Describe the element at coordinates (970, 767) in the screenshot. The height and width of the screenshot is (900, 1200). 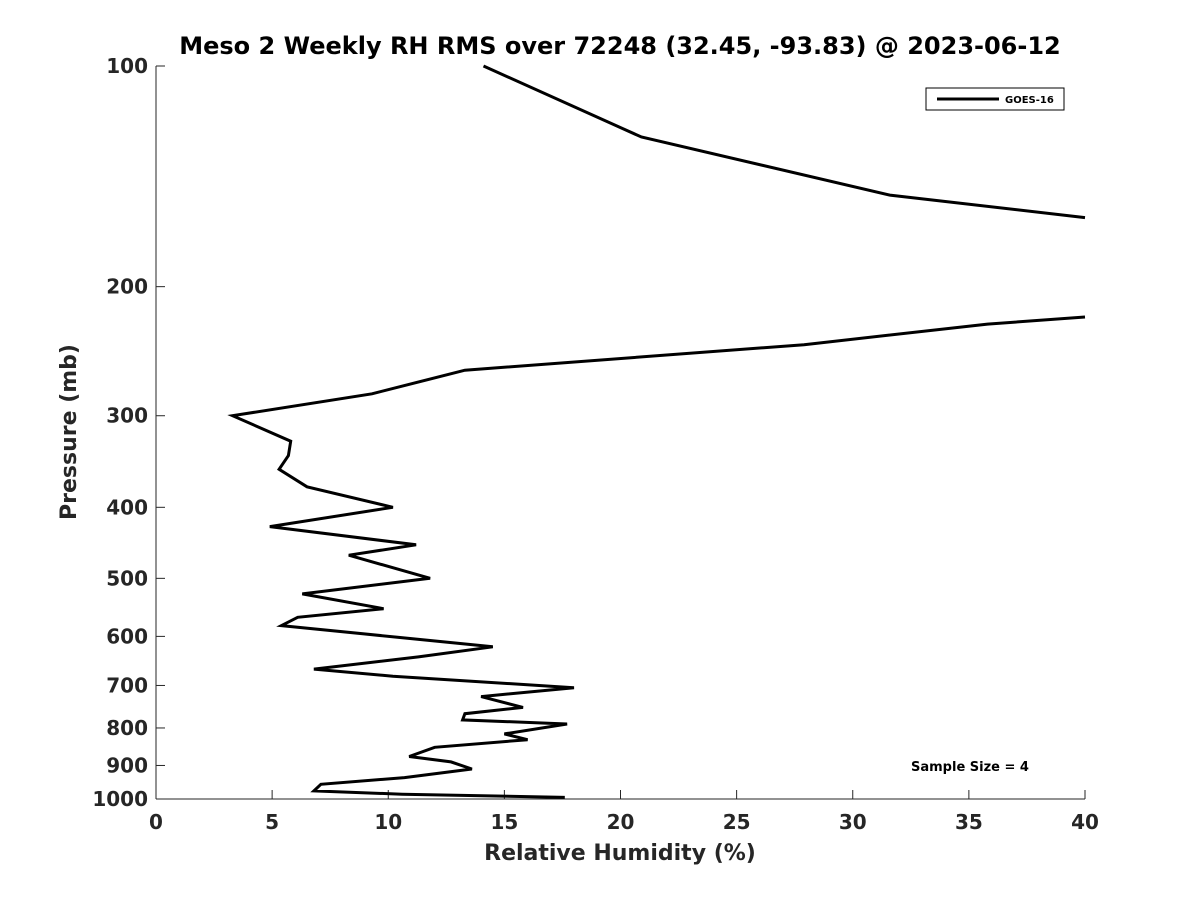
I see `sample-size-annotation: Sample Size = 4` at that location.